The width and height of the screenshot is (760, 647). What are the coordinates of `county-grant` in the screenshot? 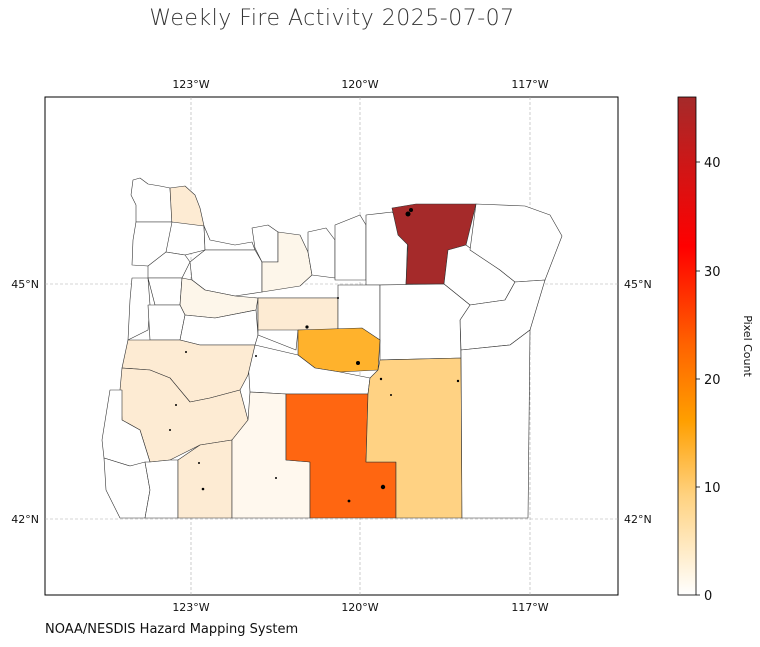 It's located at (425, 322).